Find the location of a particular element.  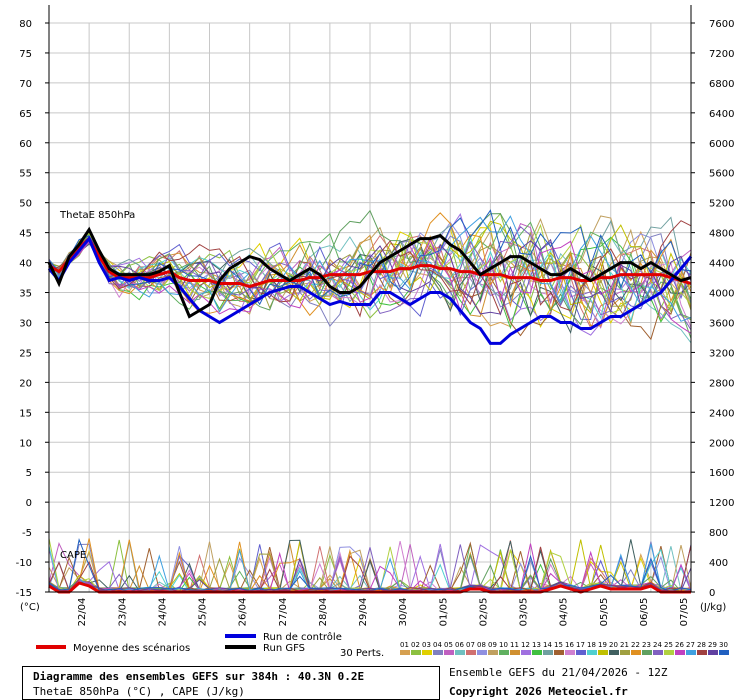

x-tick-label: 30/04 is located at coordinates (403, 612).